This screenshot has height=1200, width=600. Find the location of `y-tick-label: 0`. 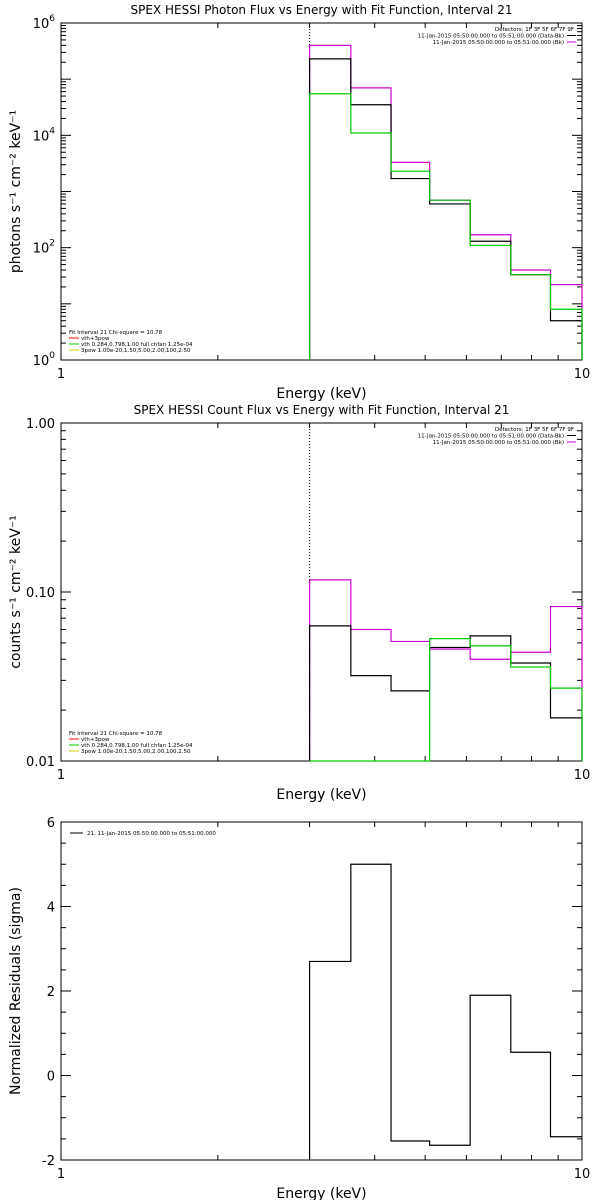

y-tick-label: 0 is located at coordinates (51, 1077).